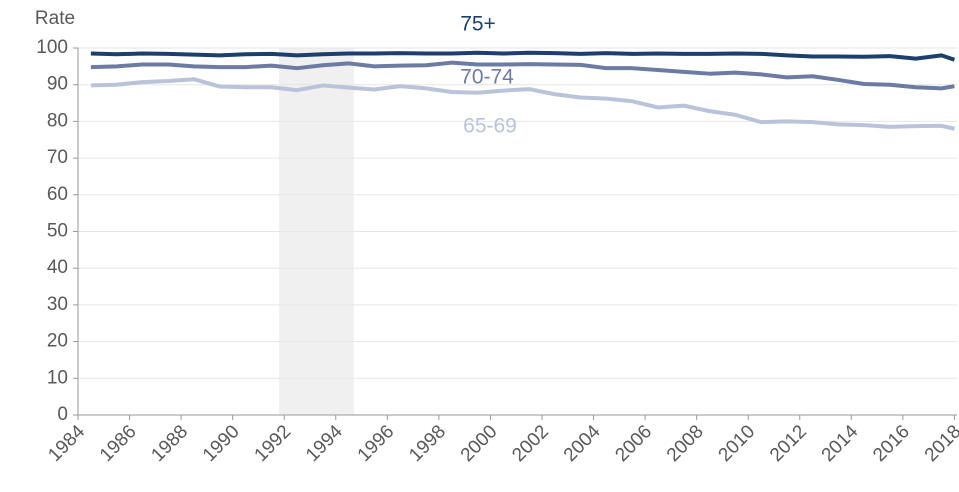 The image size is (959, 492). What do you see at coordinates (840, 443) in the screenshot?
I see `x-tick-label: 2014` at bounding box center [840, 443].